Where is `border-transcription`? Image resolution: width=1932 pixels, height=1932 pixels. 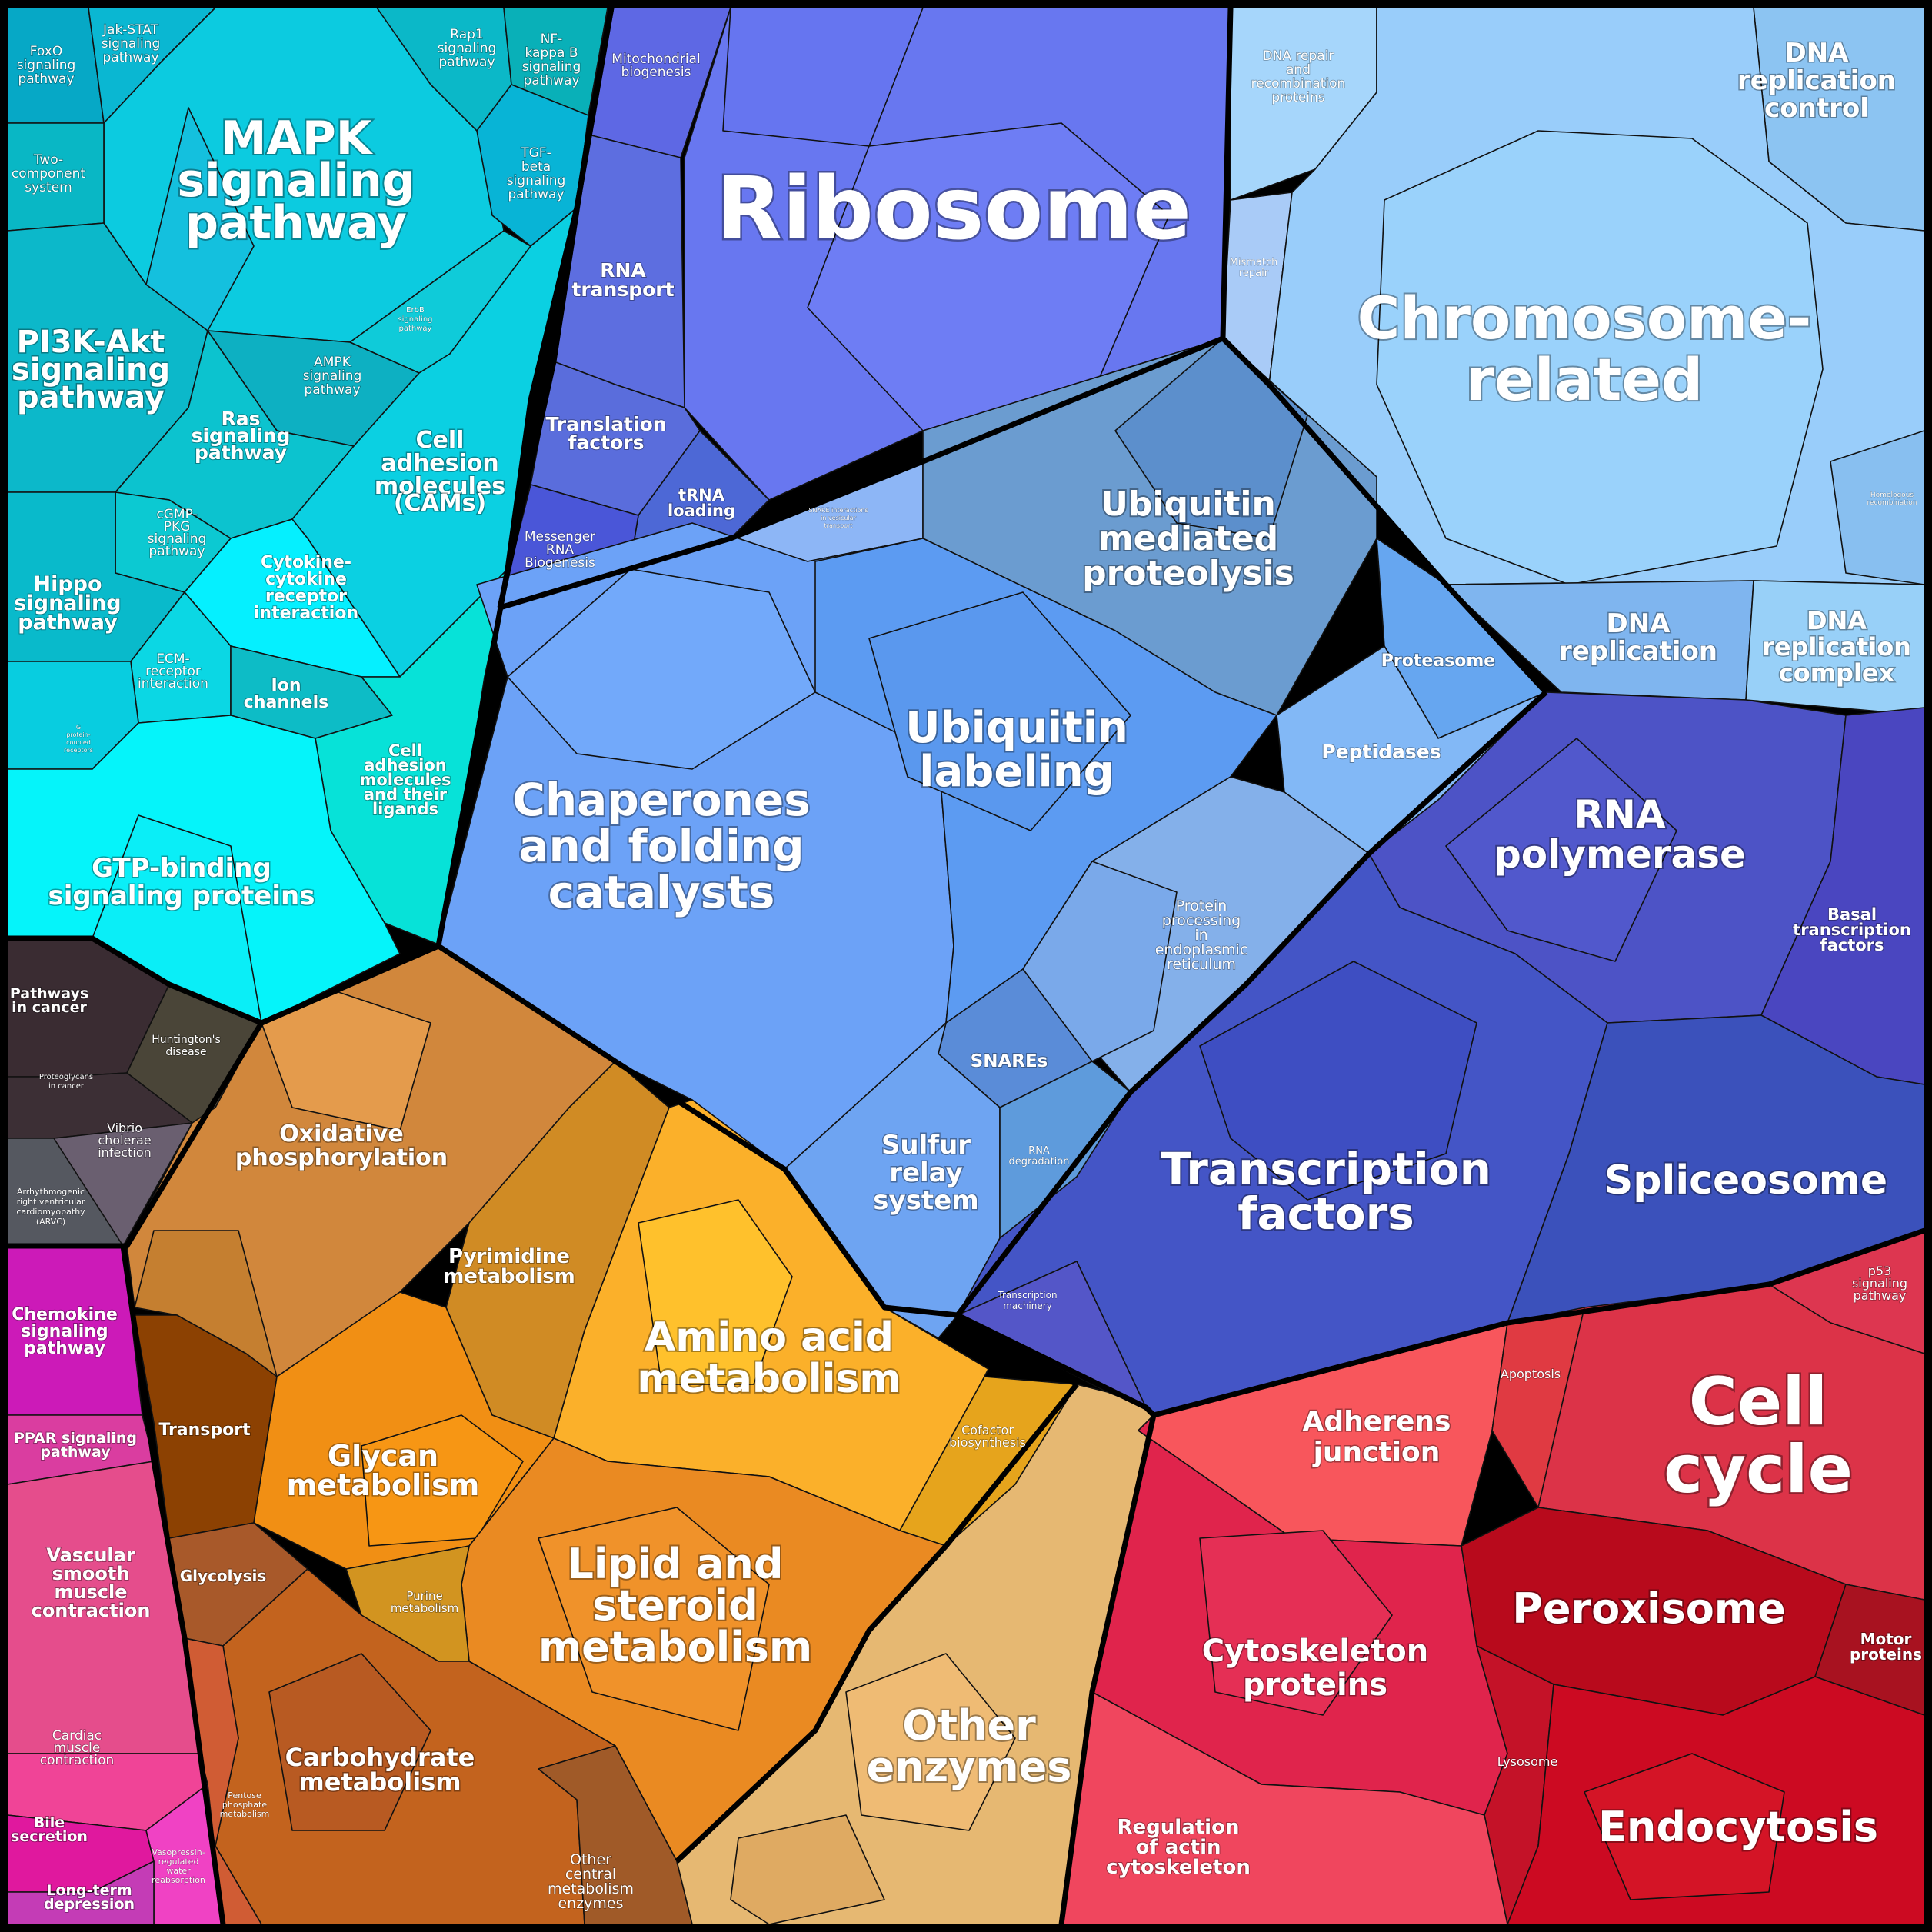
border-transcription is located at coordinates (1441, 1322).